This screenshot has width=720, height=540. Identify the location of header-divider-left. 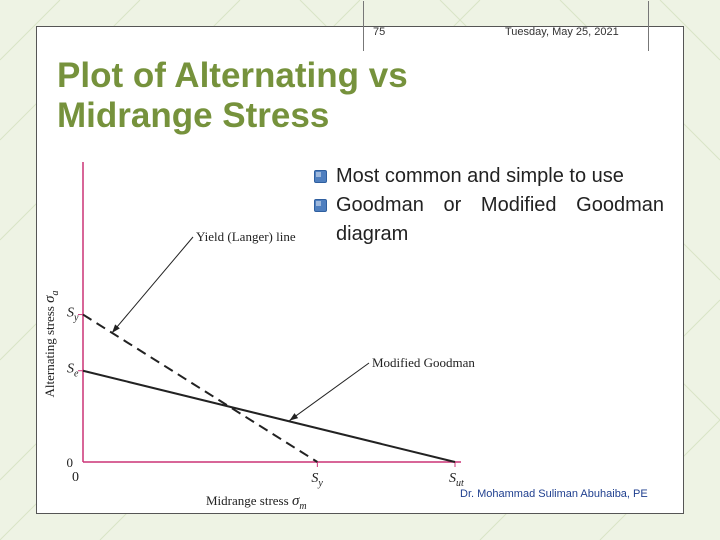
(363, 26).